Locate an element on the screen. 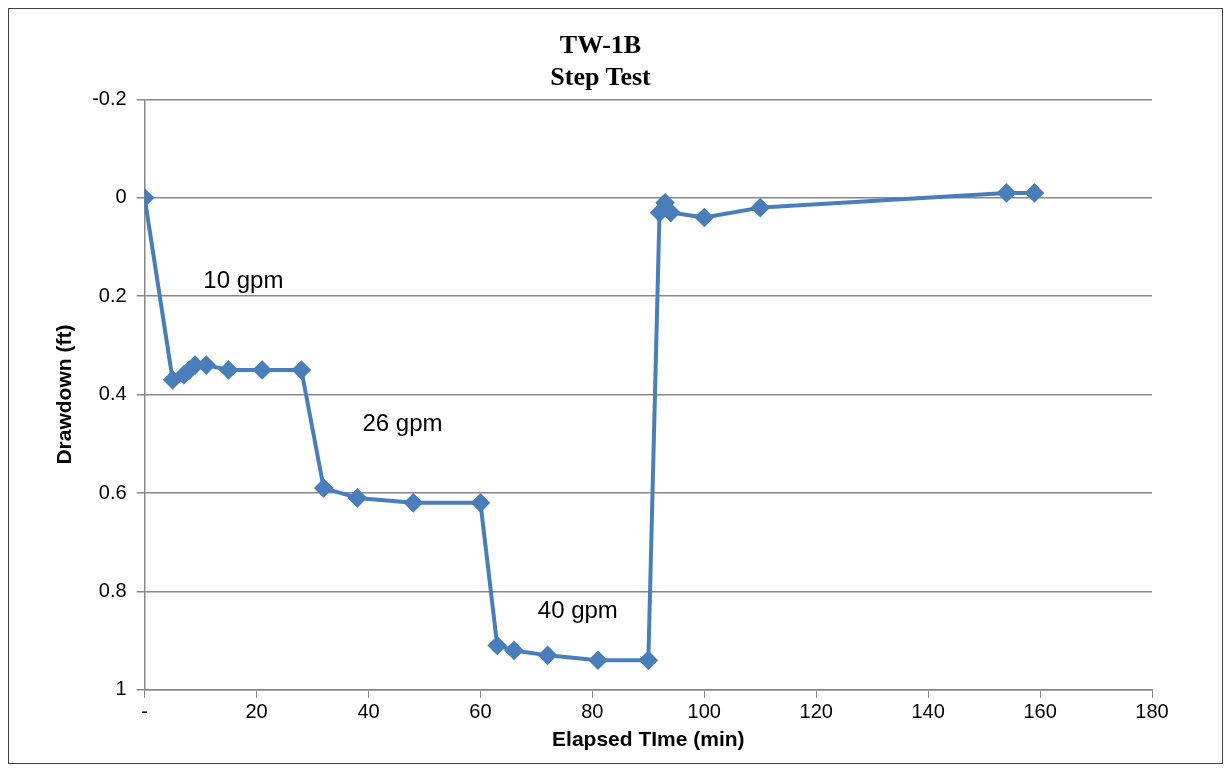  x-tick-label: 20 is located at coordinates (256, 711).